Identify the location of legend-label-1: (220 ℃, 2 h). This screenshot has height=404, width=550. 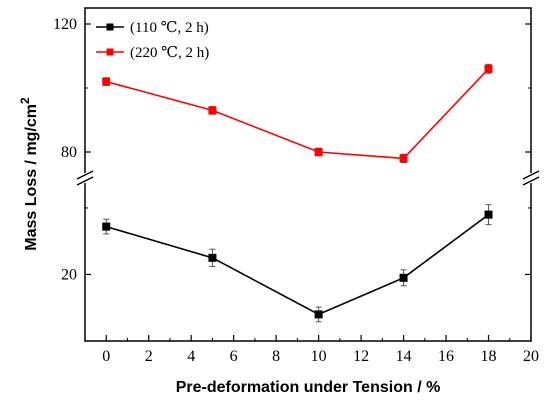
(169, 53).